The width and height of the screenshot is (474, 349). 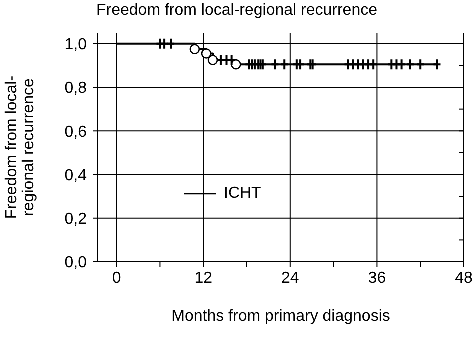 I want to click on legend-label: ICHT, so click(x=243, y=194).